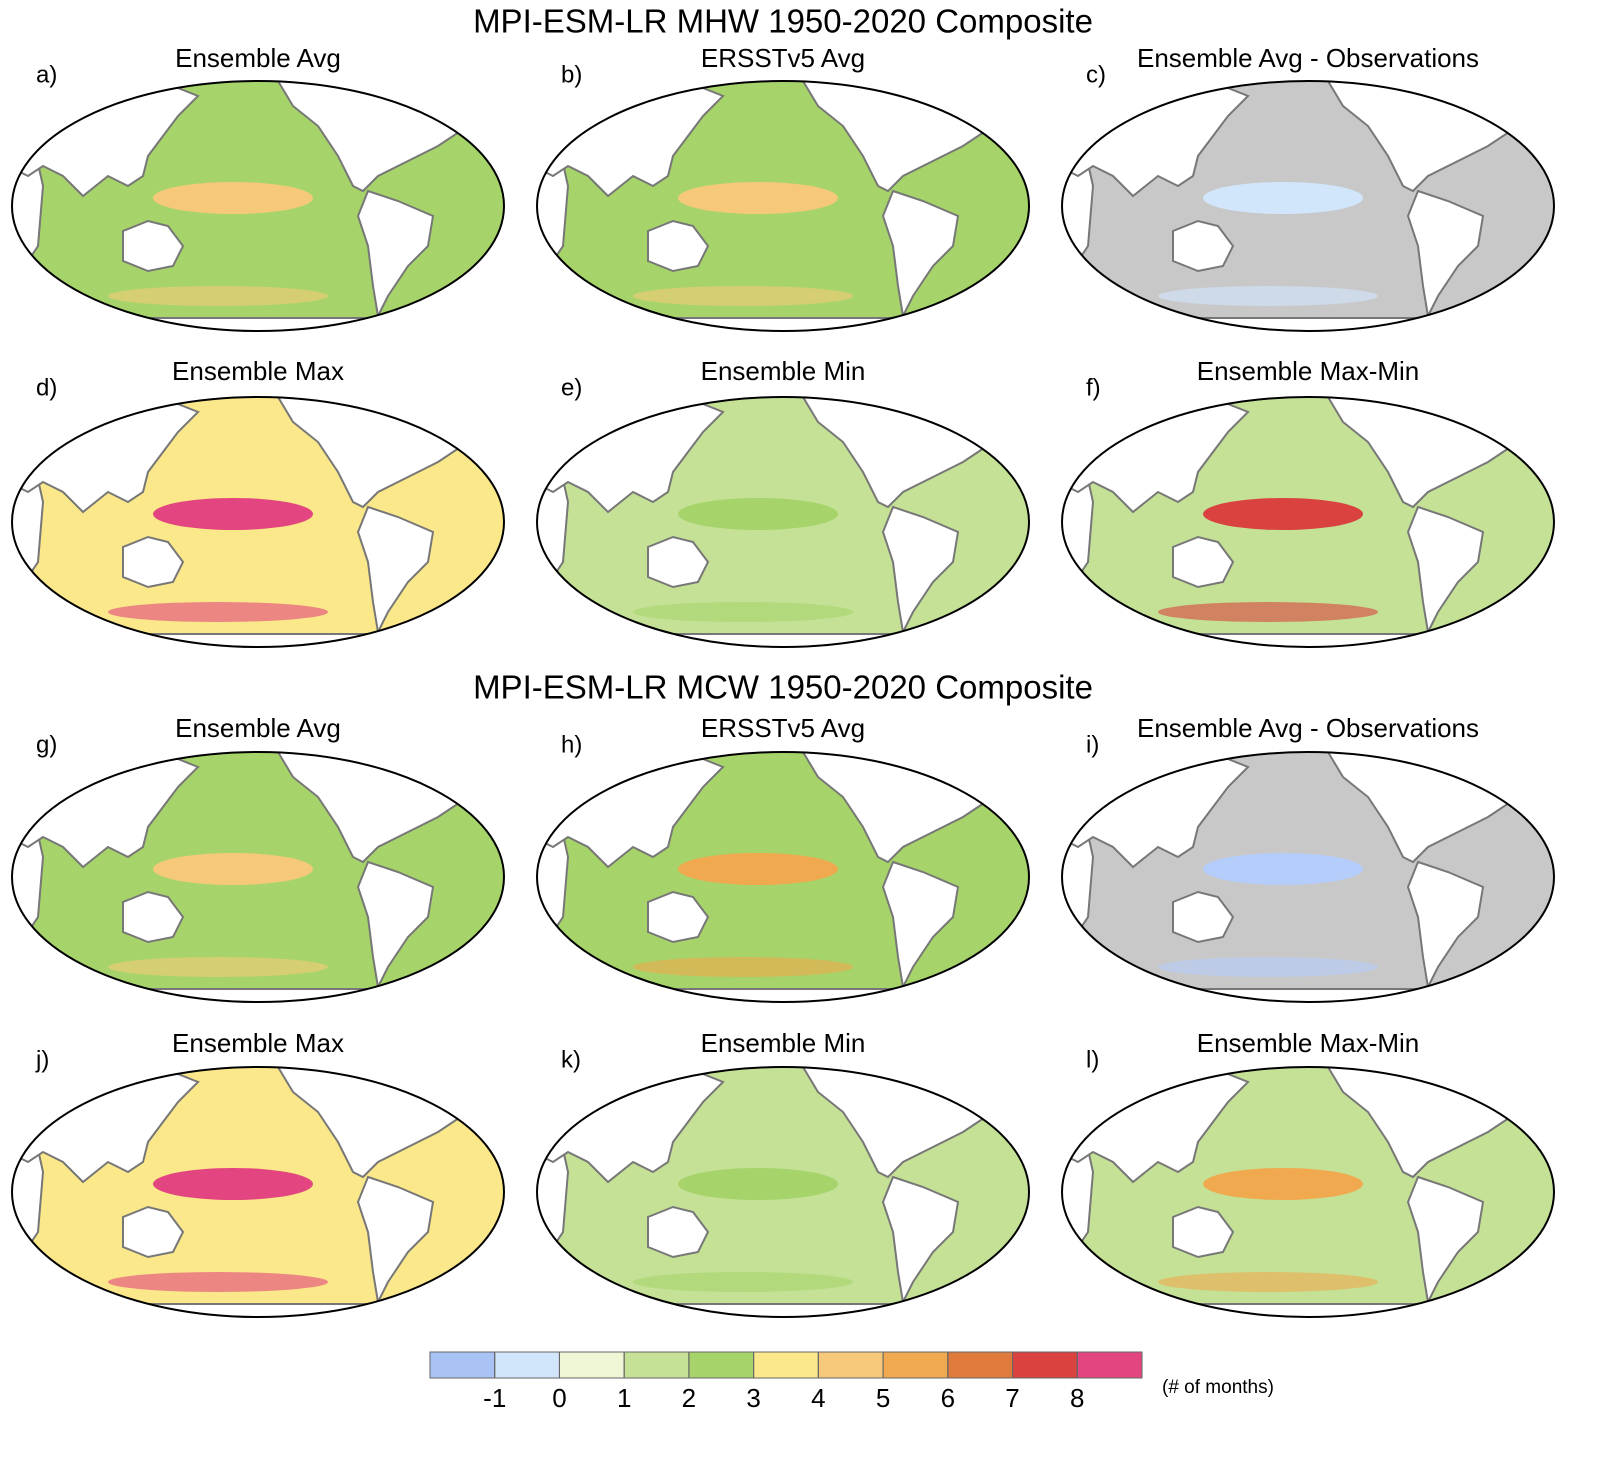 This screenshot has width=1612, height=1465. Describe the element at coordinates (46, 387) in the screenshot. I see `panel-label: d)` at that location.